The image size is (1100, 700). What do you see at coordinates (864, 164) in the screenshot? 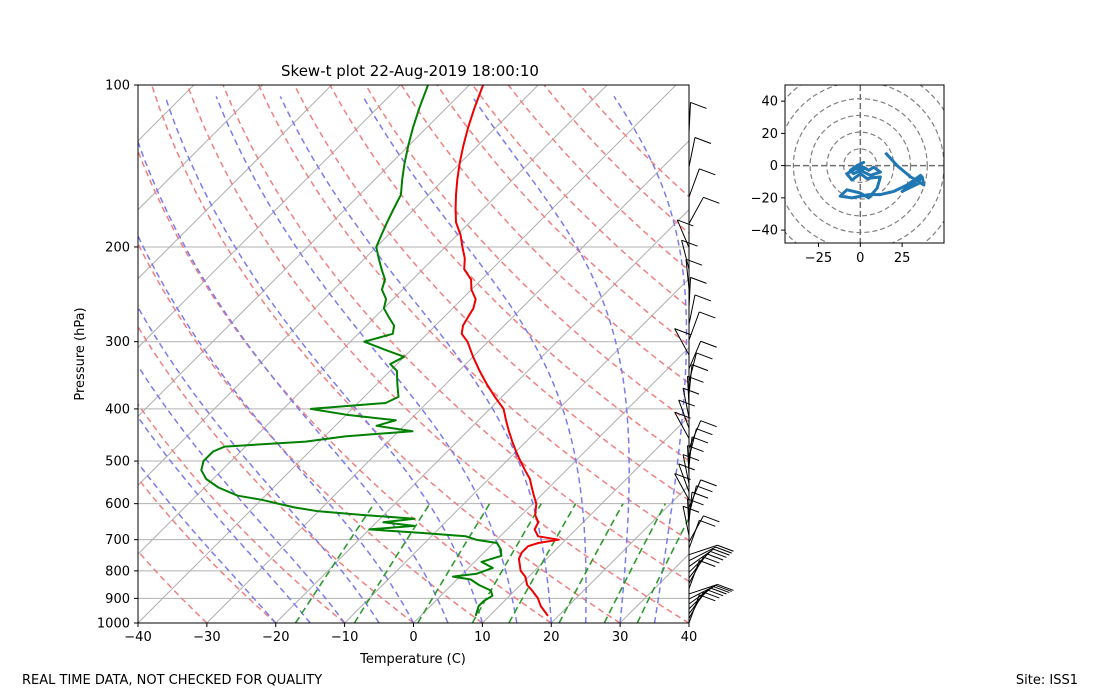
I see `hodograph-frame` at bounding box center [864, 164].